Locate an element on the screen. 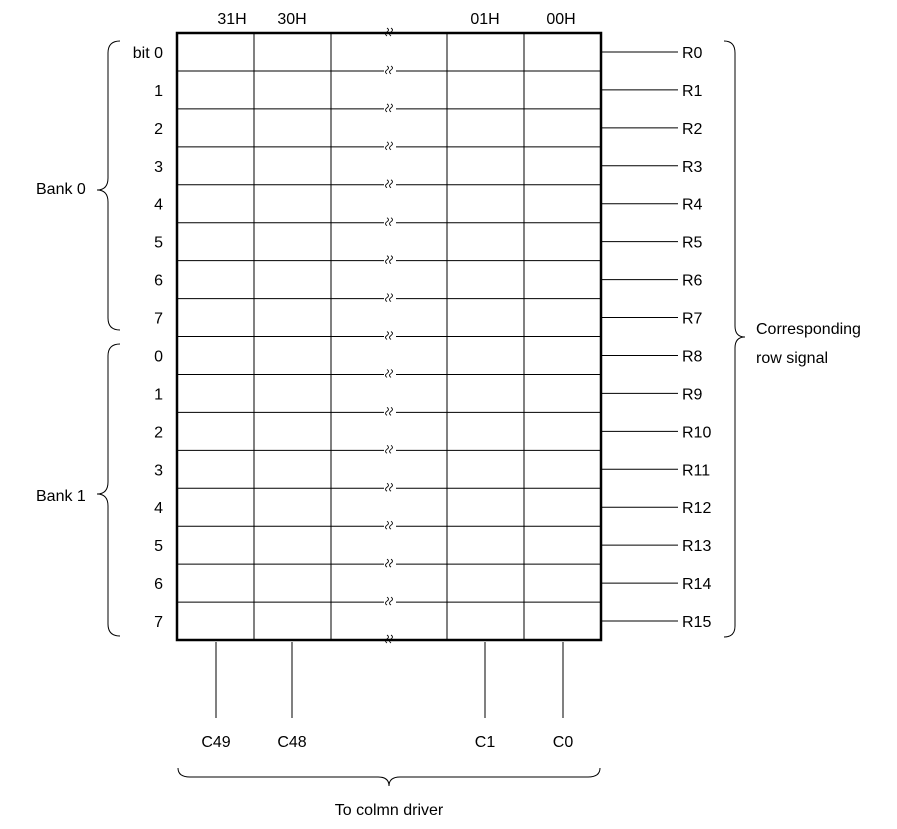 The height and width of the screenshot is (829, 897). bank-1-brace is located at coordinates (108, 490).